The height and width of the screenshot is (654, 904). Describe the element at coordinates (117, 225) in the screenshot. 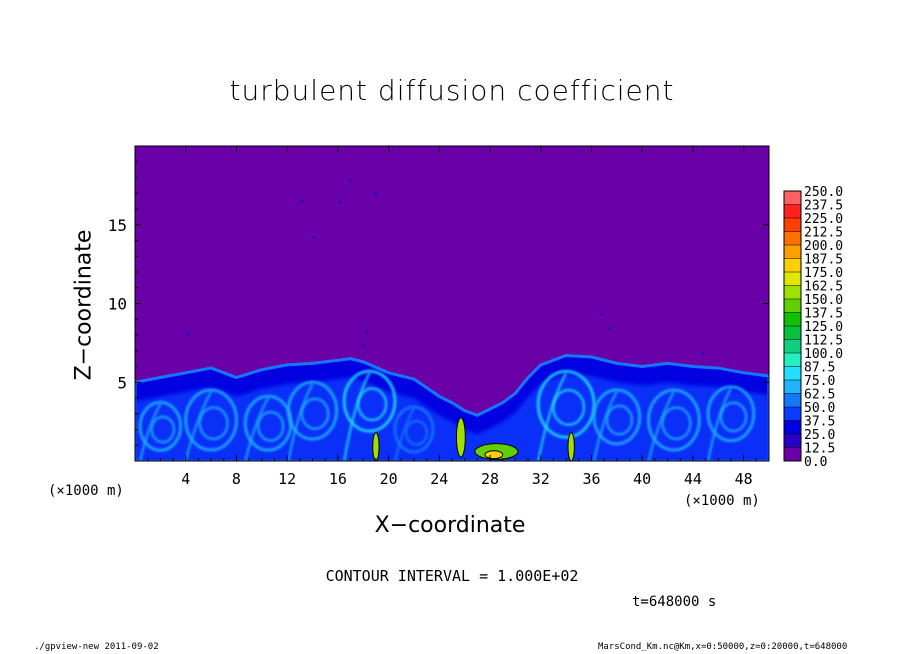

I see `y-tick-label: 15` at that location.